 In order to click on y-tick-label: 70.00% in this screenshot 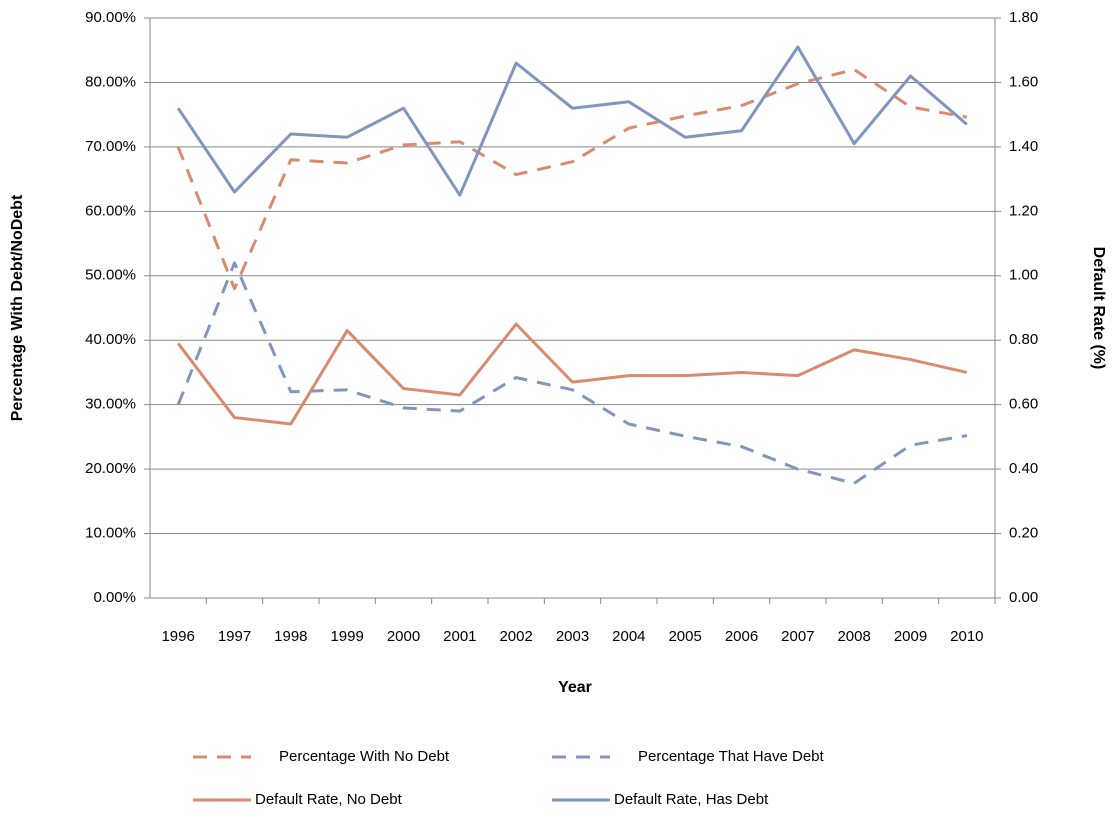, I will do `click(110, 146)`.